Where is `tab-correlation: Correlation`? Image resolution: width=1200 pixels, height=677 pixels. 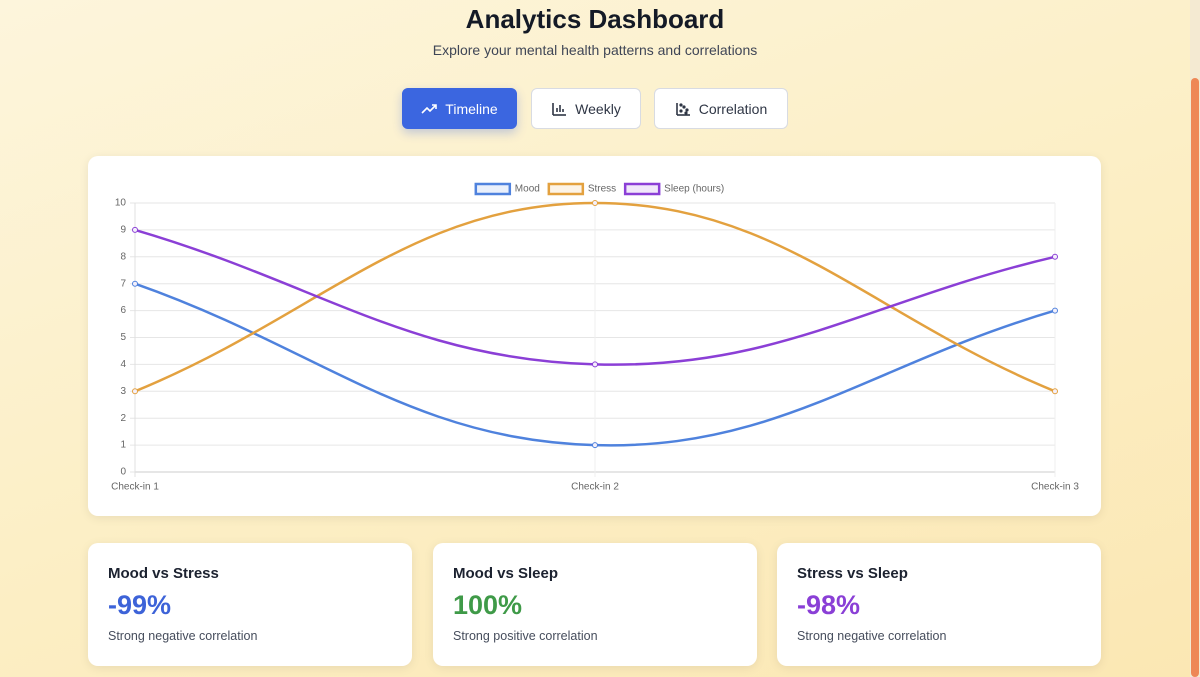
tab-correlation: Correlation is located at coordinates (721, 108).